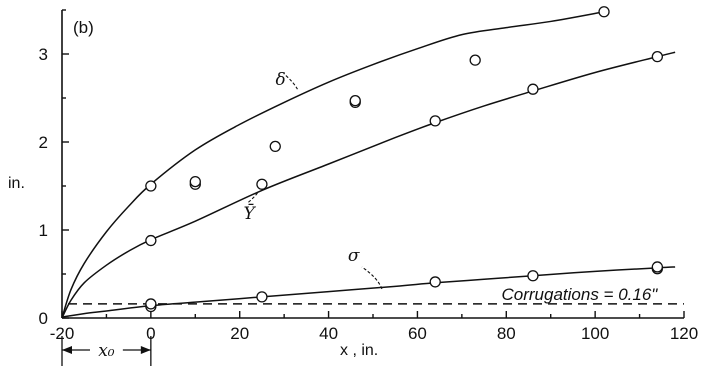 This screenshot has width=712, height=370. I want to click on series-label-delta: δ, so click(280, 80).